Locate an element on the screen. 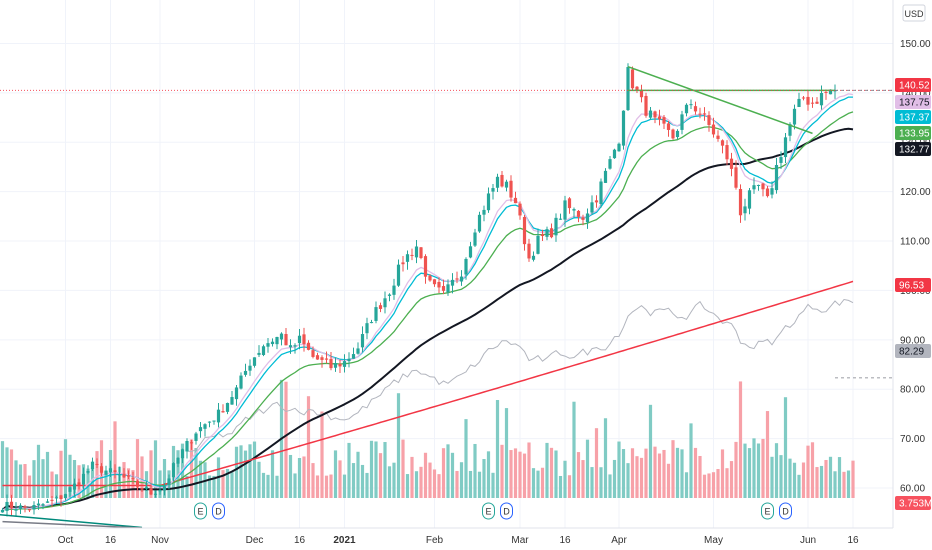 This screenshot has height=550, width=932. time-axis is located at coordinates (466, 539).